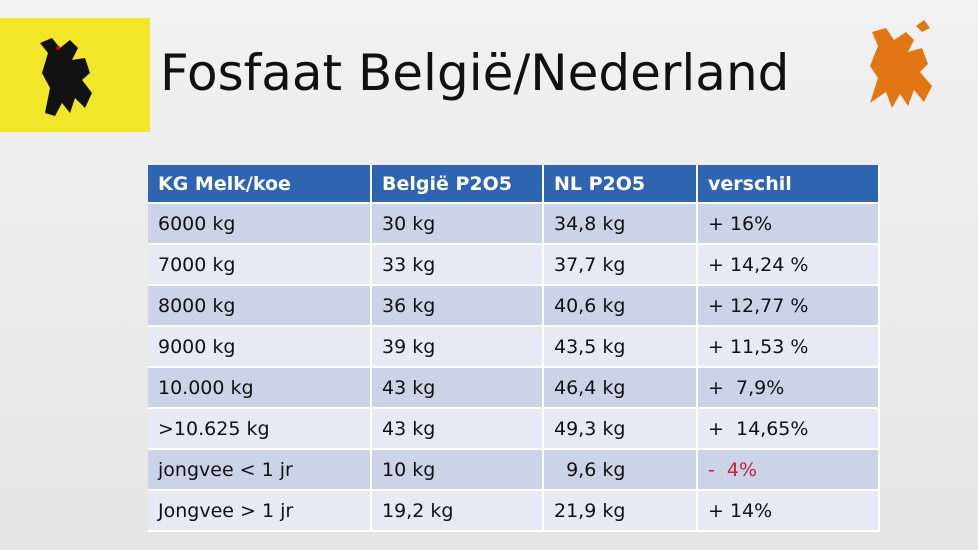 The width and height of the screenshot is (978, 550). I want to click on table-cell: - 4%, so click(789, 470).